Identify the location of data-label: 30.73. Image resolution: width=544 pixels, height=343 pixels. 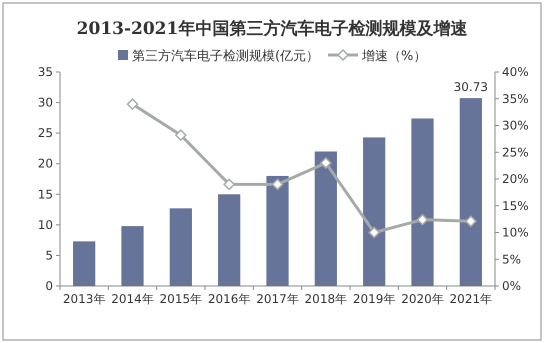
(471, 87).